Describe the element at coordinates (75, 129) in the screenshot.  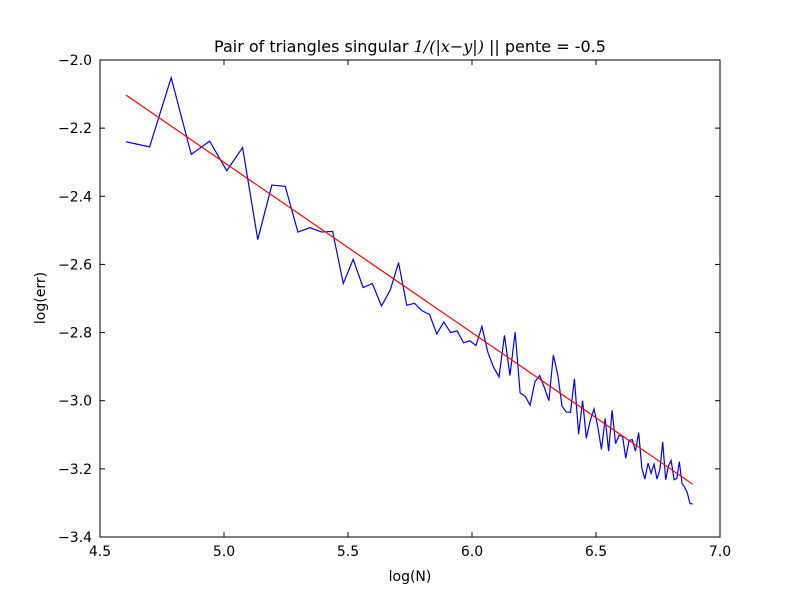
I see `y-tick-label: −2.2` at that location.